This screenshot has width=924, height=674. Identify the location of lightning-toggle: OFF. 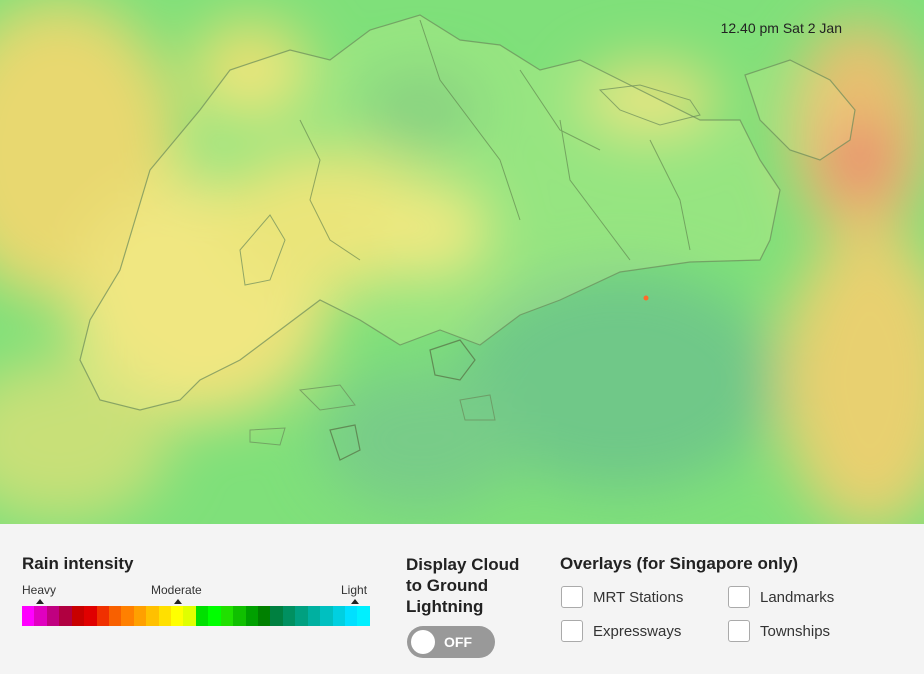
(451, 642).